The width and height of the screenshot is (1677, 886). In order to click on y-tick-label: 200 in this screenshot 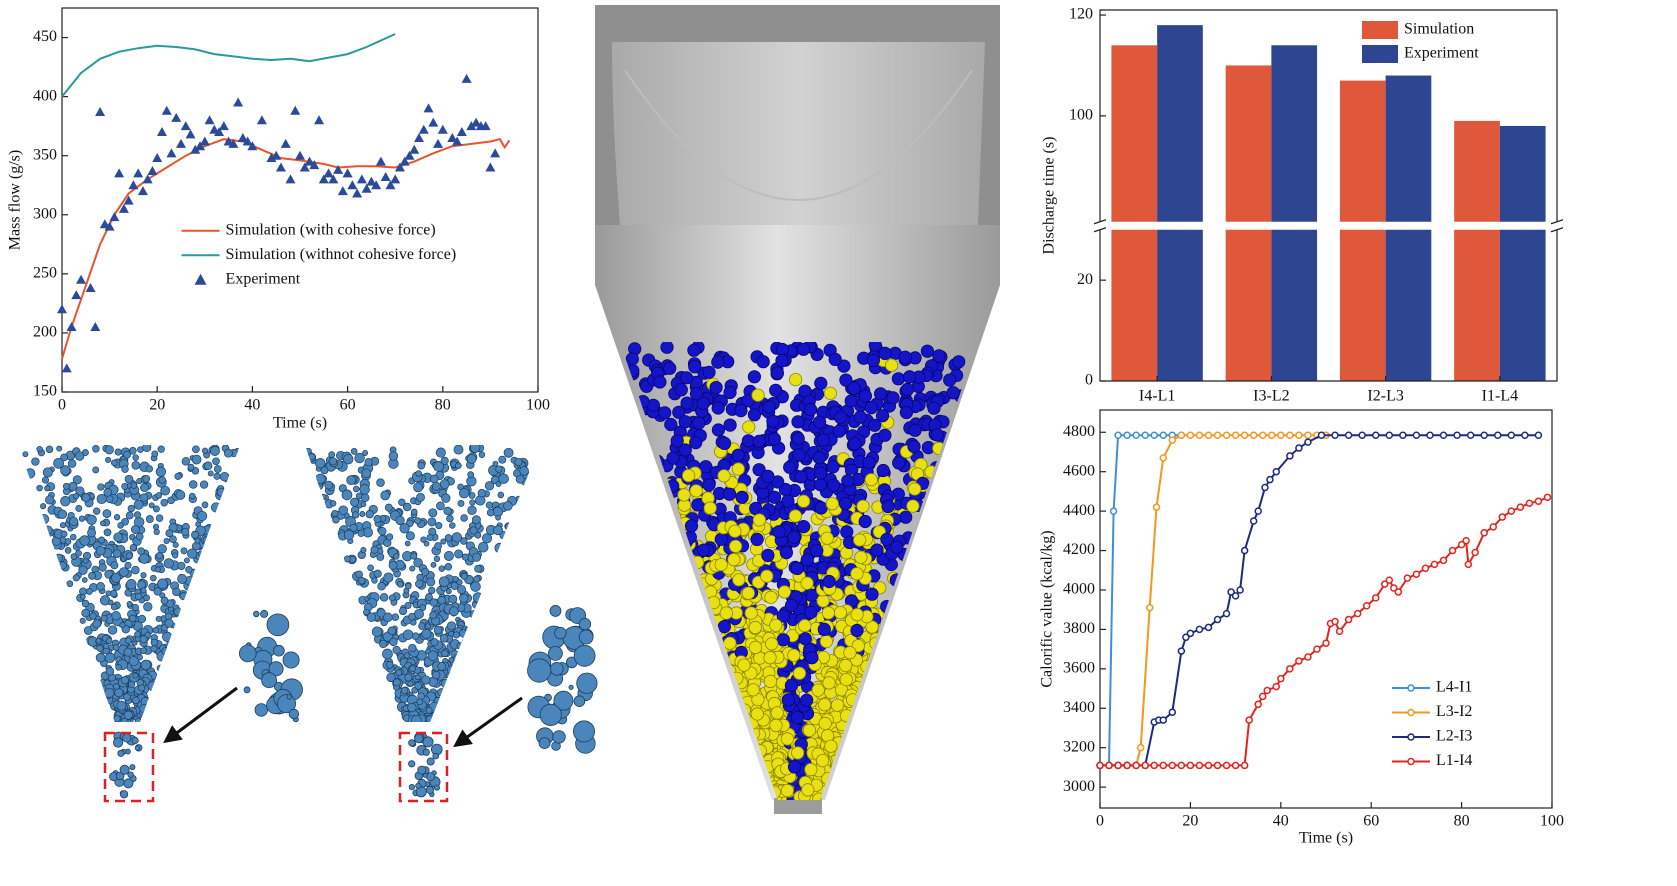, I will do `click(45, 332)`.